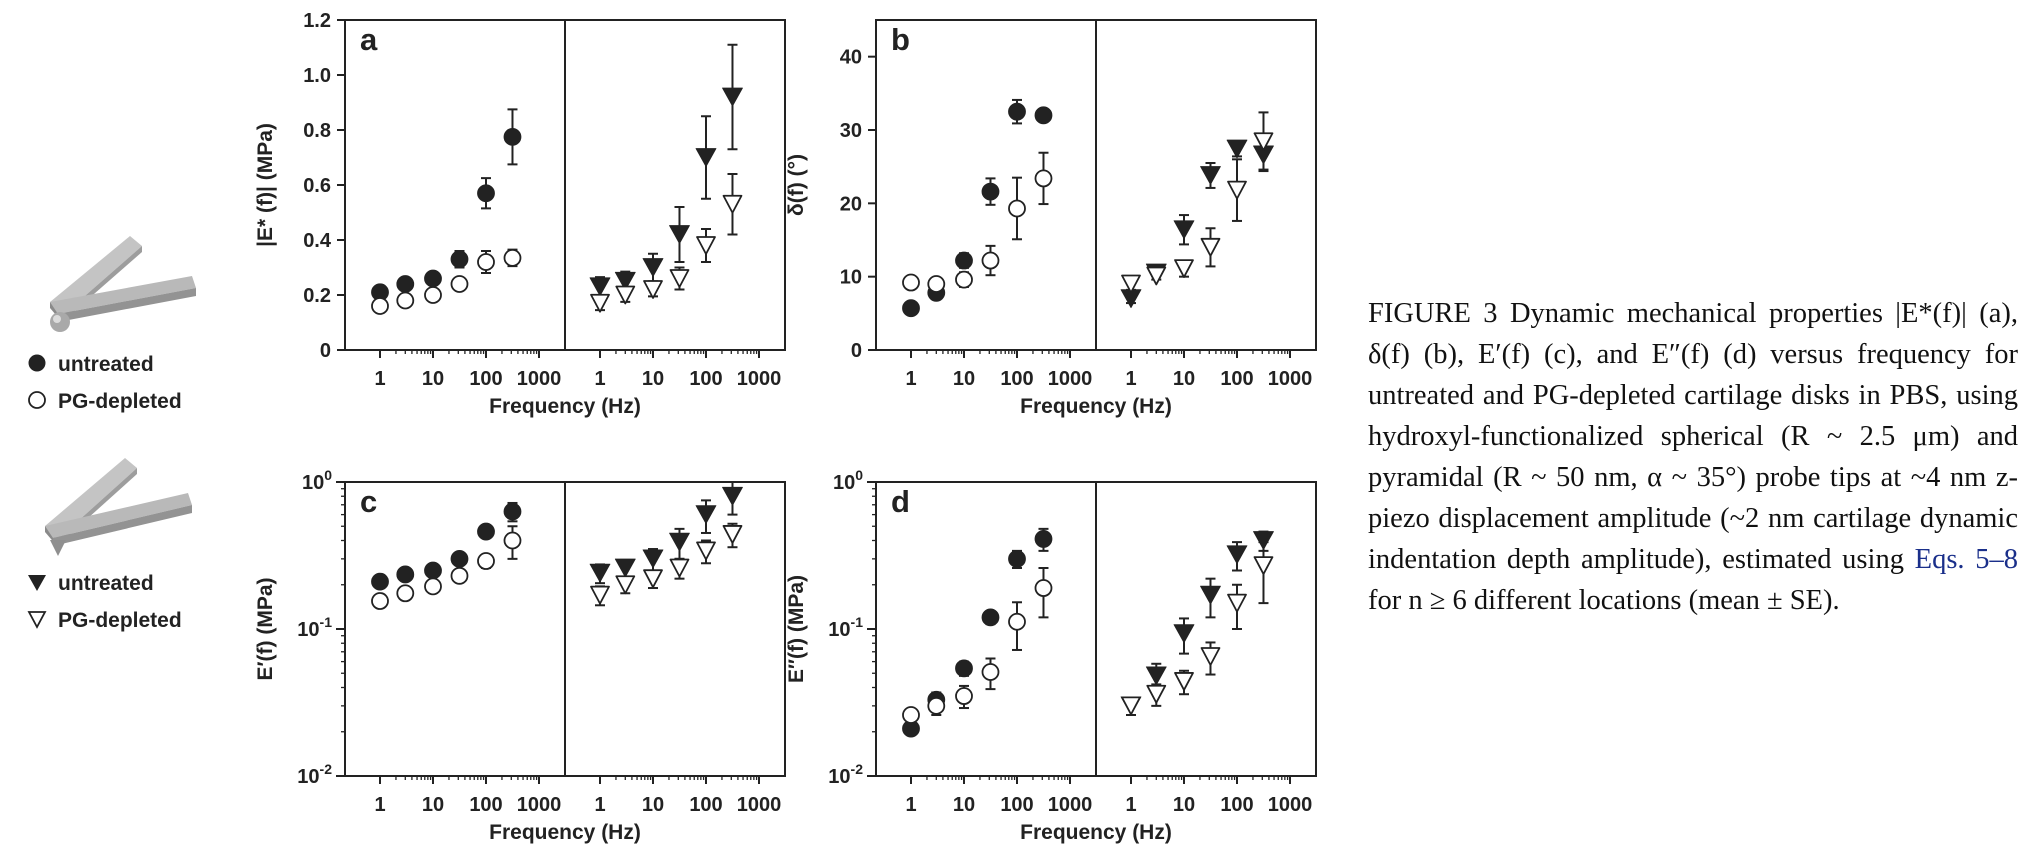  I want to click on x-tick-label-c: 1000, so click(539, 805).